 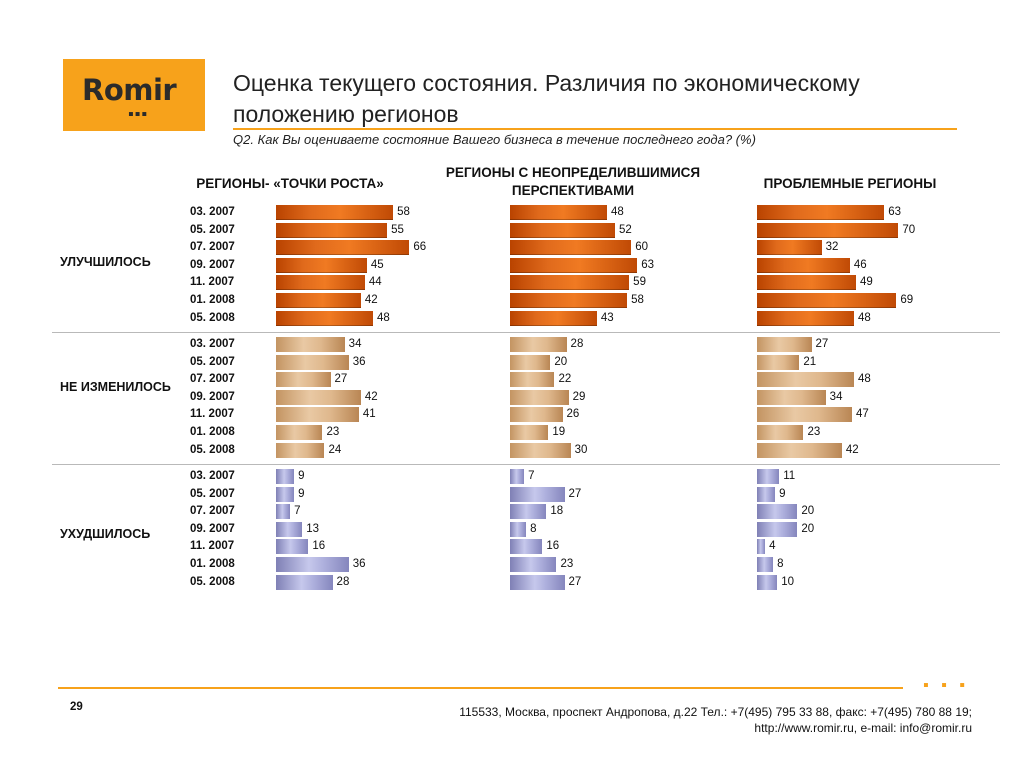 What do you see at coordinates (115, 387) in the screenshot?
I see `group-label-unchanged: НЕ ИЗМЕНИЛОСЬ` at bounding box center [115, 387].